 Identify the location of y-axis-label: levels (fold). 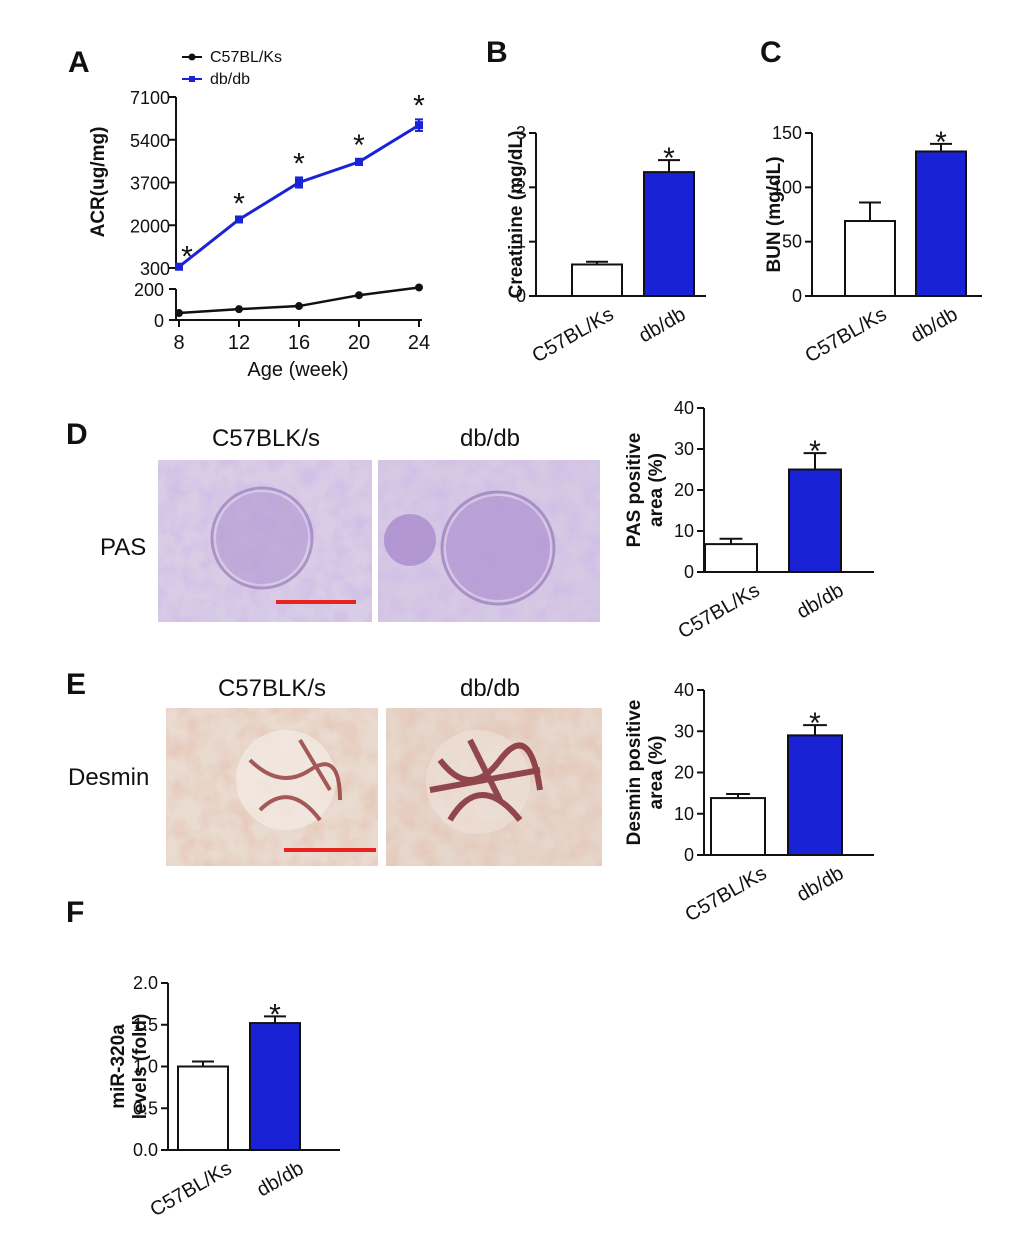
(140, 1067).